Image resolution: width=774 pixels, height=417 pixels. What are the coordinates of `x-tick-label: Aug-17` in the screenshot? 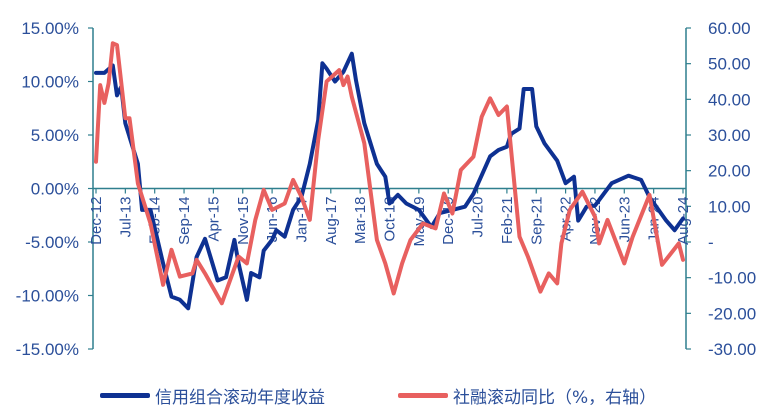 It's located at (331, 221).